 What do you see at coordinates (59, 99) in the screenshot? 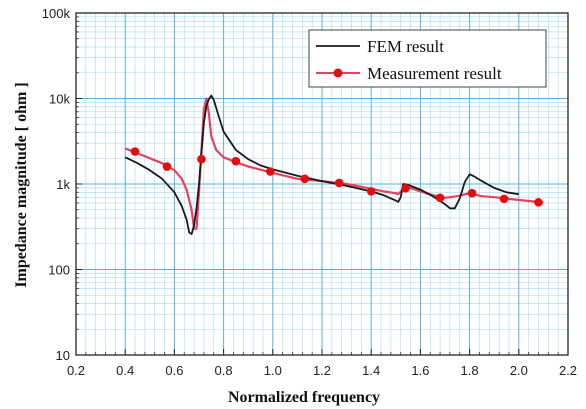
I see `y-tick-label: 10k` at bounding box center [59, 99].